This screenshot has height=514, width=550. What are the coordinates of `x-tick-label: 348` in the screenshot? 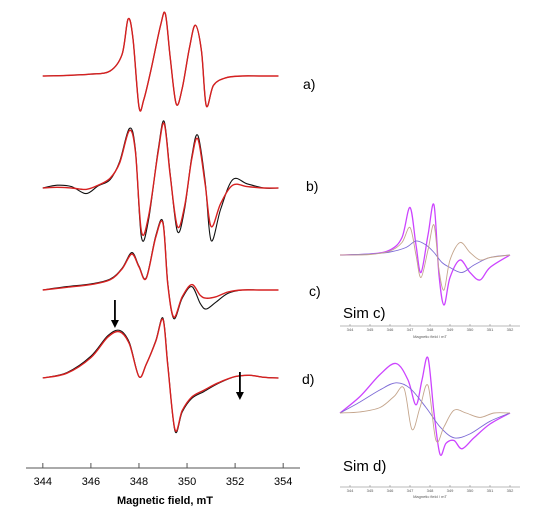 It's located at (139, 482).